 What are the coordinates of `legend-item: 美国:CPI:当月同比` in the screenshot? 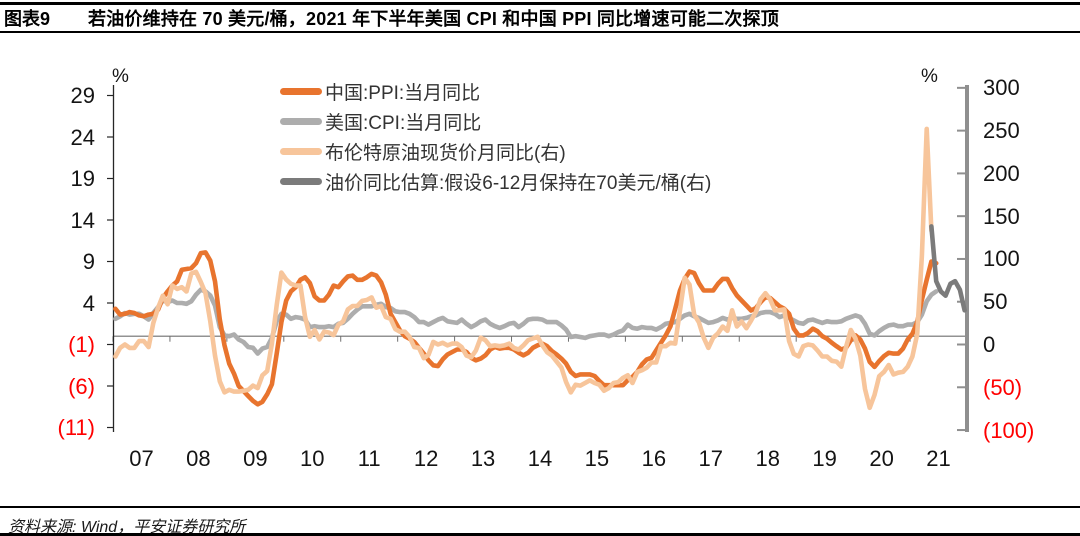 It's located at (495, 121).